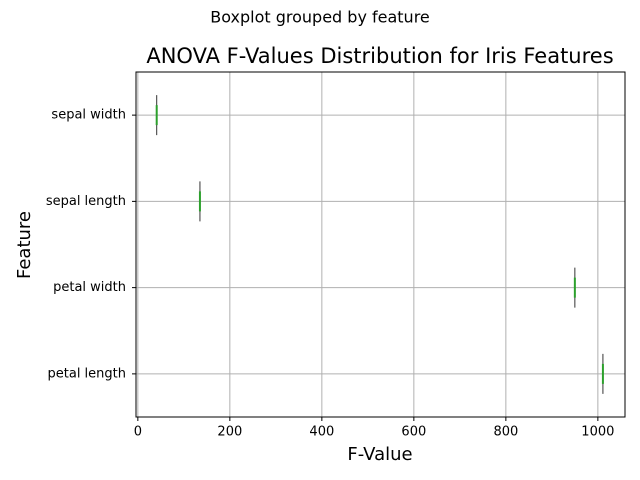 This screenshot has width=640, height=480. I want to click on y-tick-label: sepal length, so click(86, 201).